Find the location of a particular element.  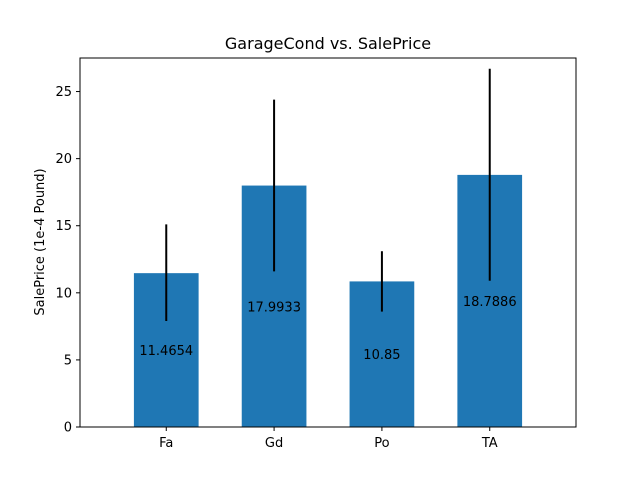

data-label-ta: 18.7886 is located at coordinates (490, 302).